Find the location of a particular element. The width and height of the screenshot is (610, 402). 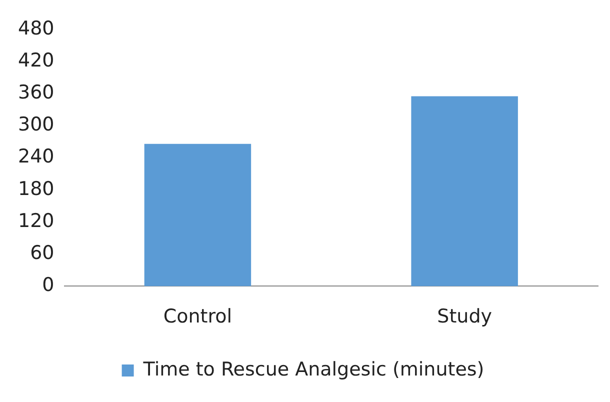

legend-label: Time to Rescue Analgesic (minutes) is located at coordinates (313, 369).